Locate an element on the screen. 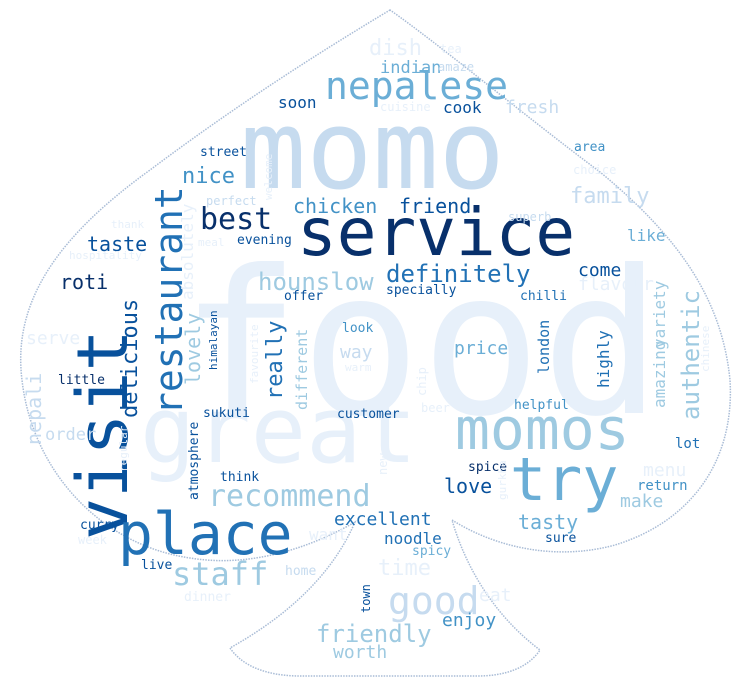 The height and width of the screenshot is (689, 745). cloud-word-beer: beer is located at coordinates (435, 408).